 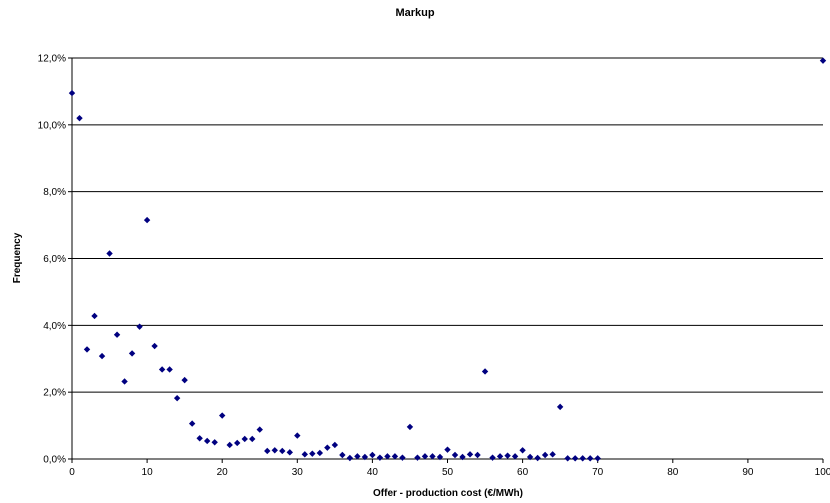 What do you see at coordinates (52, 59) in the screenshot?
I see `y-tick-label: 12,0%` at bounding box center [52, 59].